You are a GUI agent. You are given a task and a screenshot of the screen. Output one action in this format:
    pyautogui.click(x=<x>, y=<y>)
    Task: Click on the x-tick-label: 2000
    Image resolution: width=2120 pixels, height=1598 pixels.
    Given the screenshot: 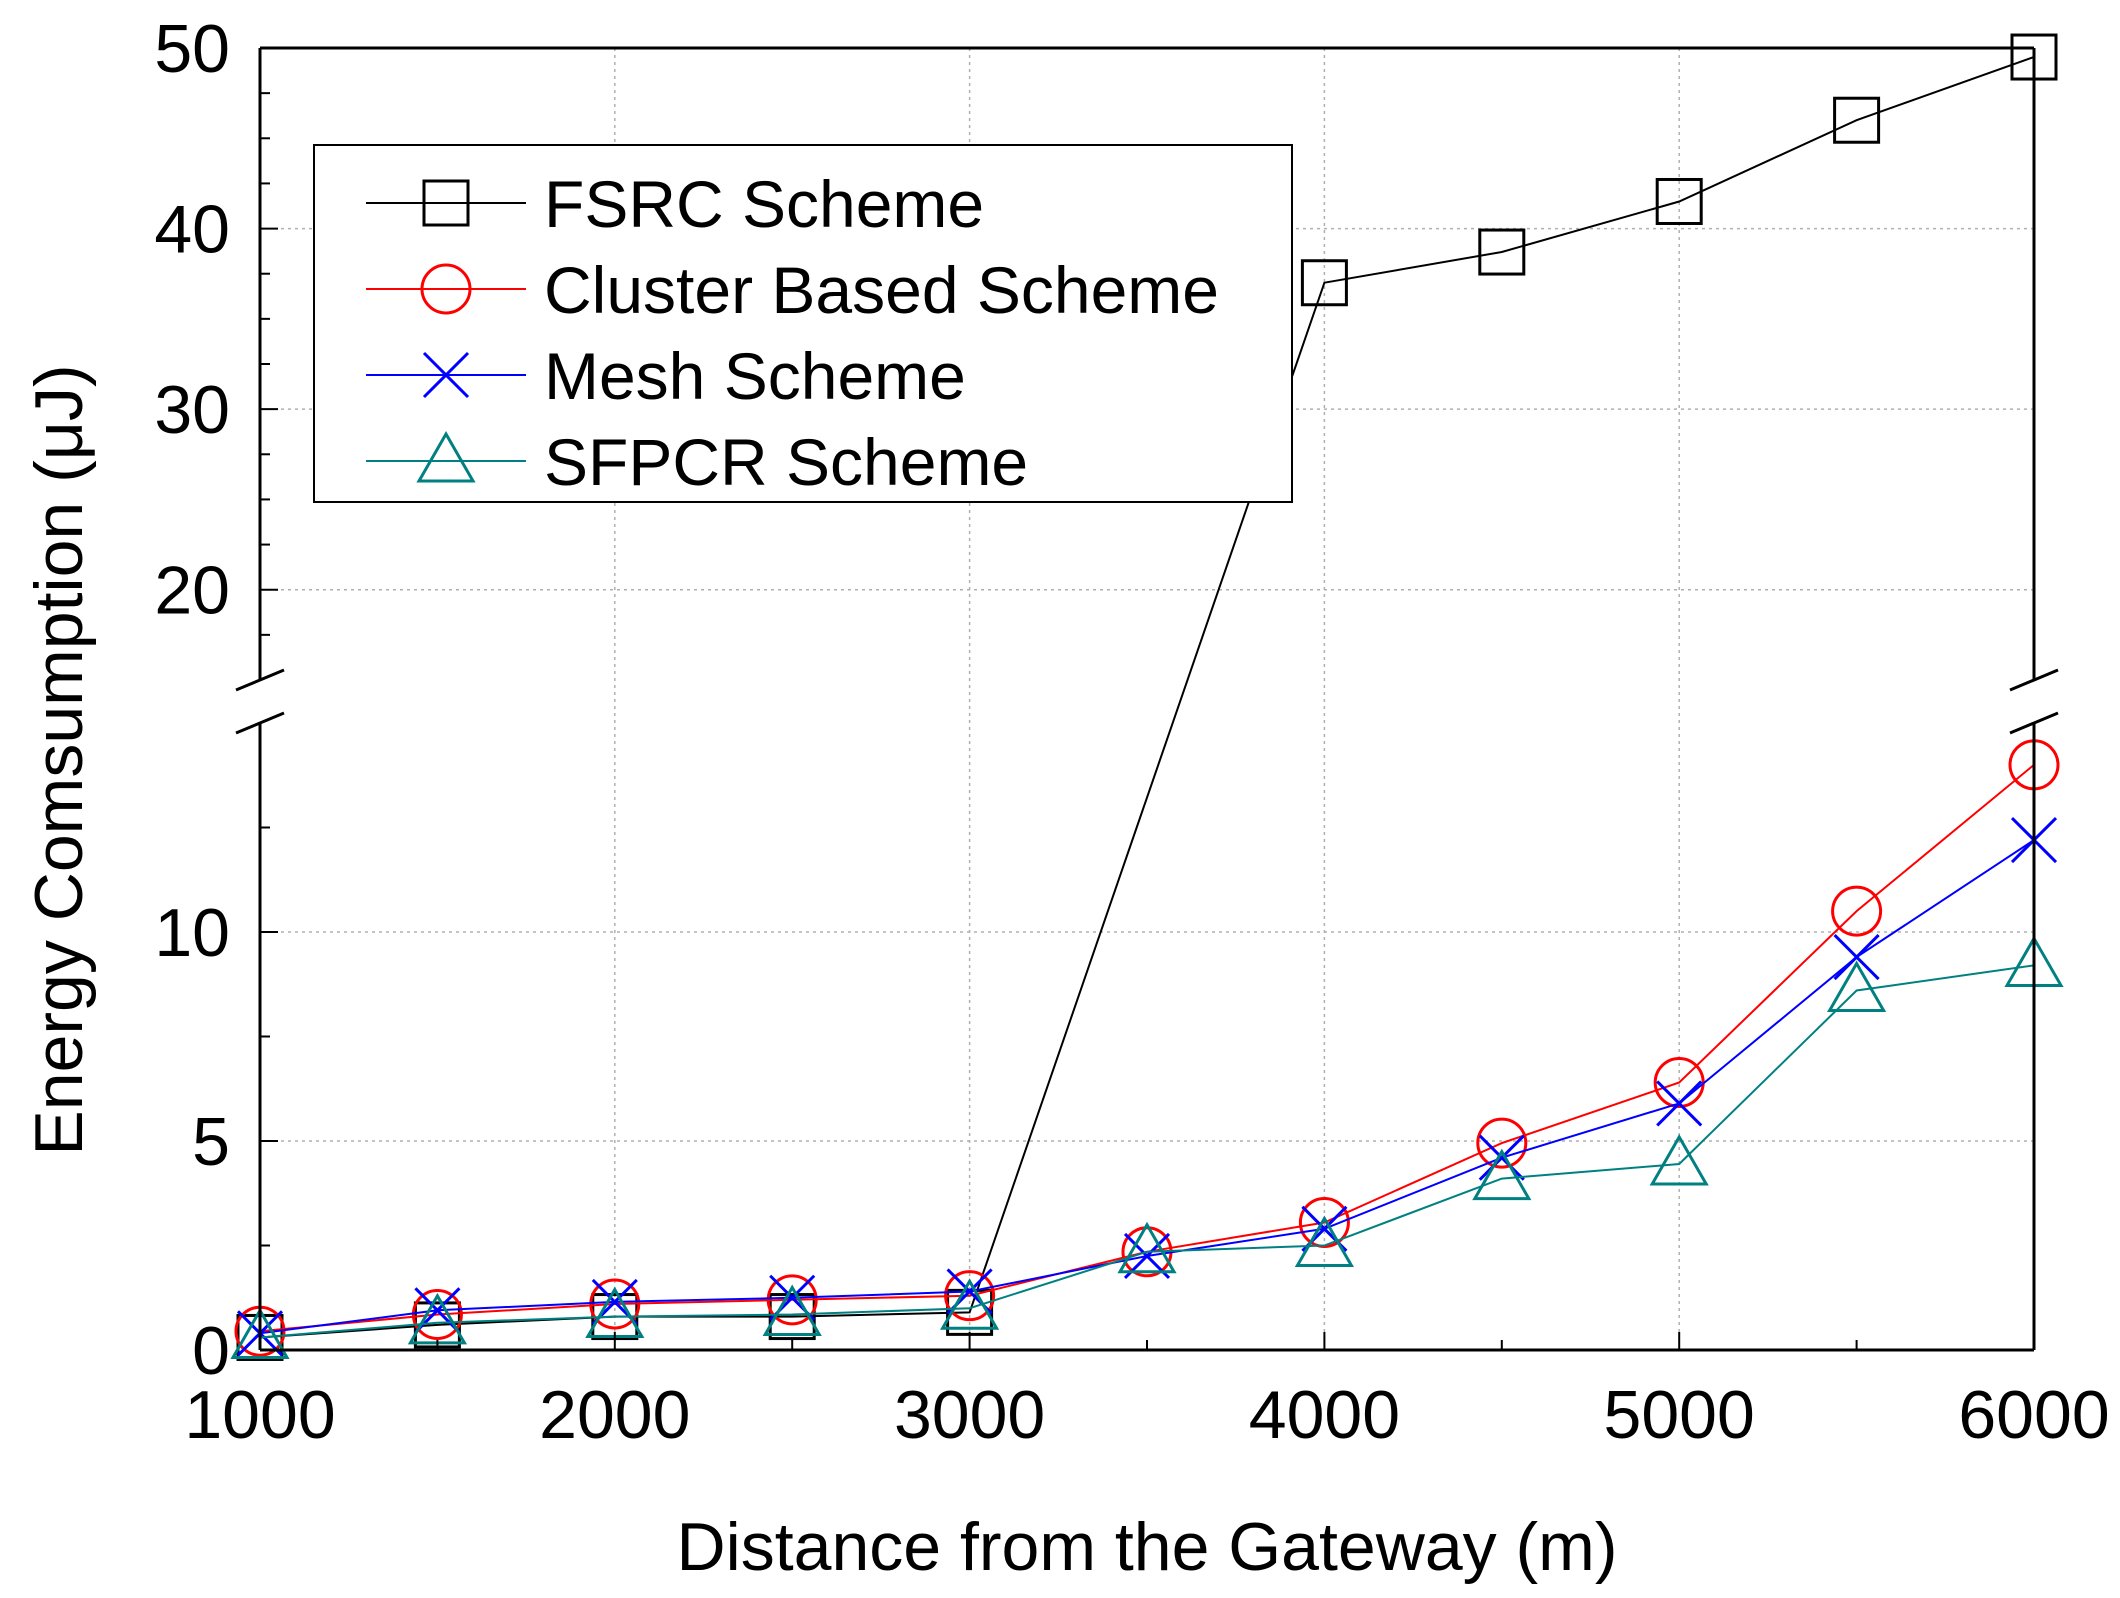 What is the action you would take?
    pyautogui.click(x=614, y=1415)
    